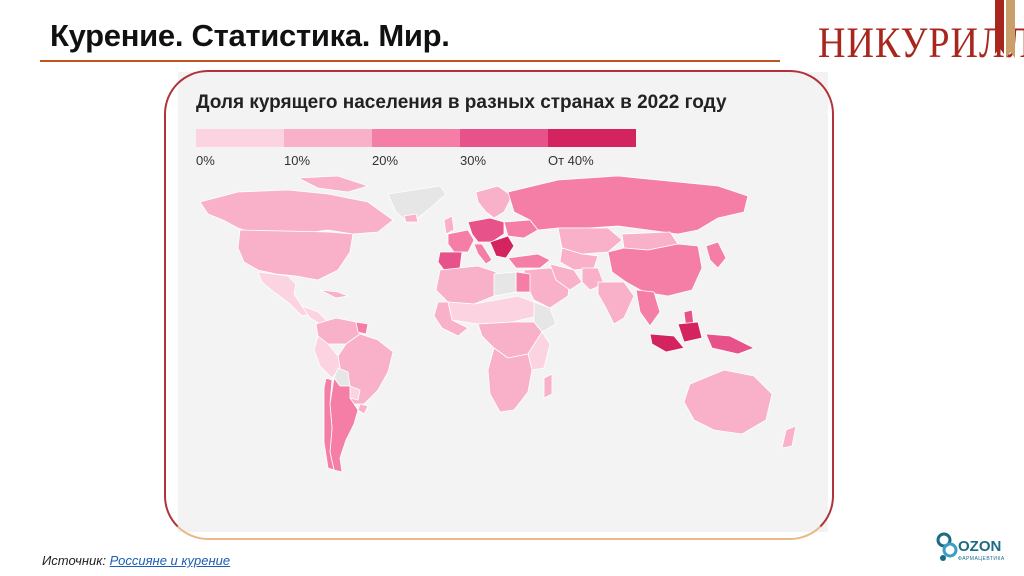 The width and height of the screenshot is (1024, 576). What do you see at coordinates (521, 229) in the screenshot?
I see `region-ukraine-belarus` at bounding box center [521, 229].